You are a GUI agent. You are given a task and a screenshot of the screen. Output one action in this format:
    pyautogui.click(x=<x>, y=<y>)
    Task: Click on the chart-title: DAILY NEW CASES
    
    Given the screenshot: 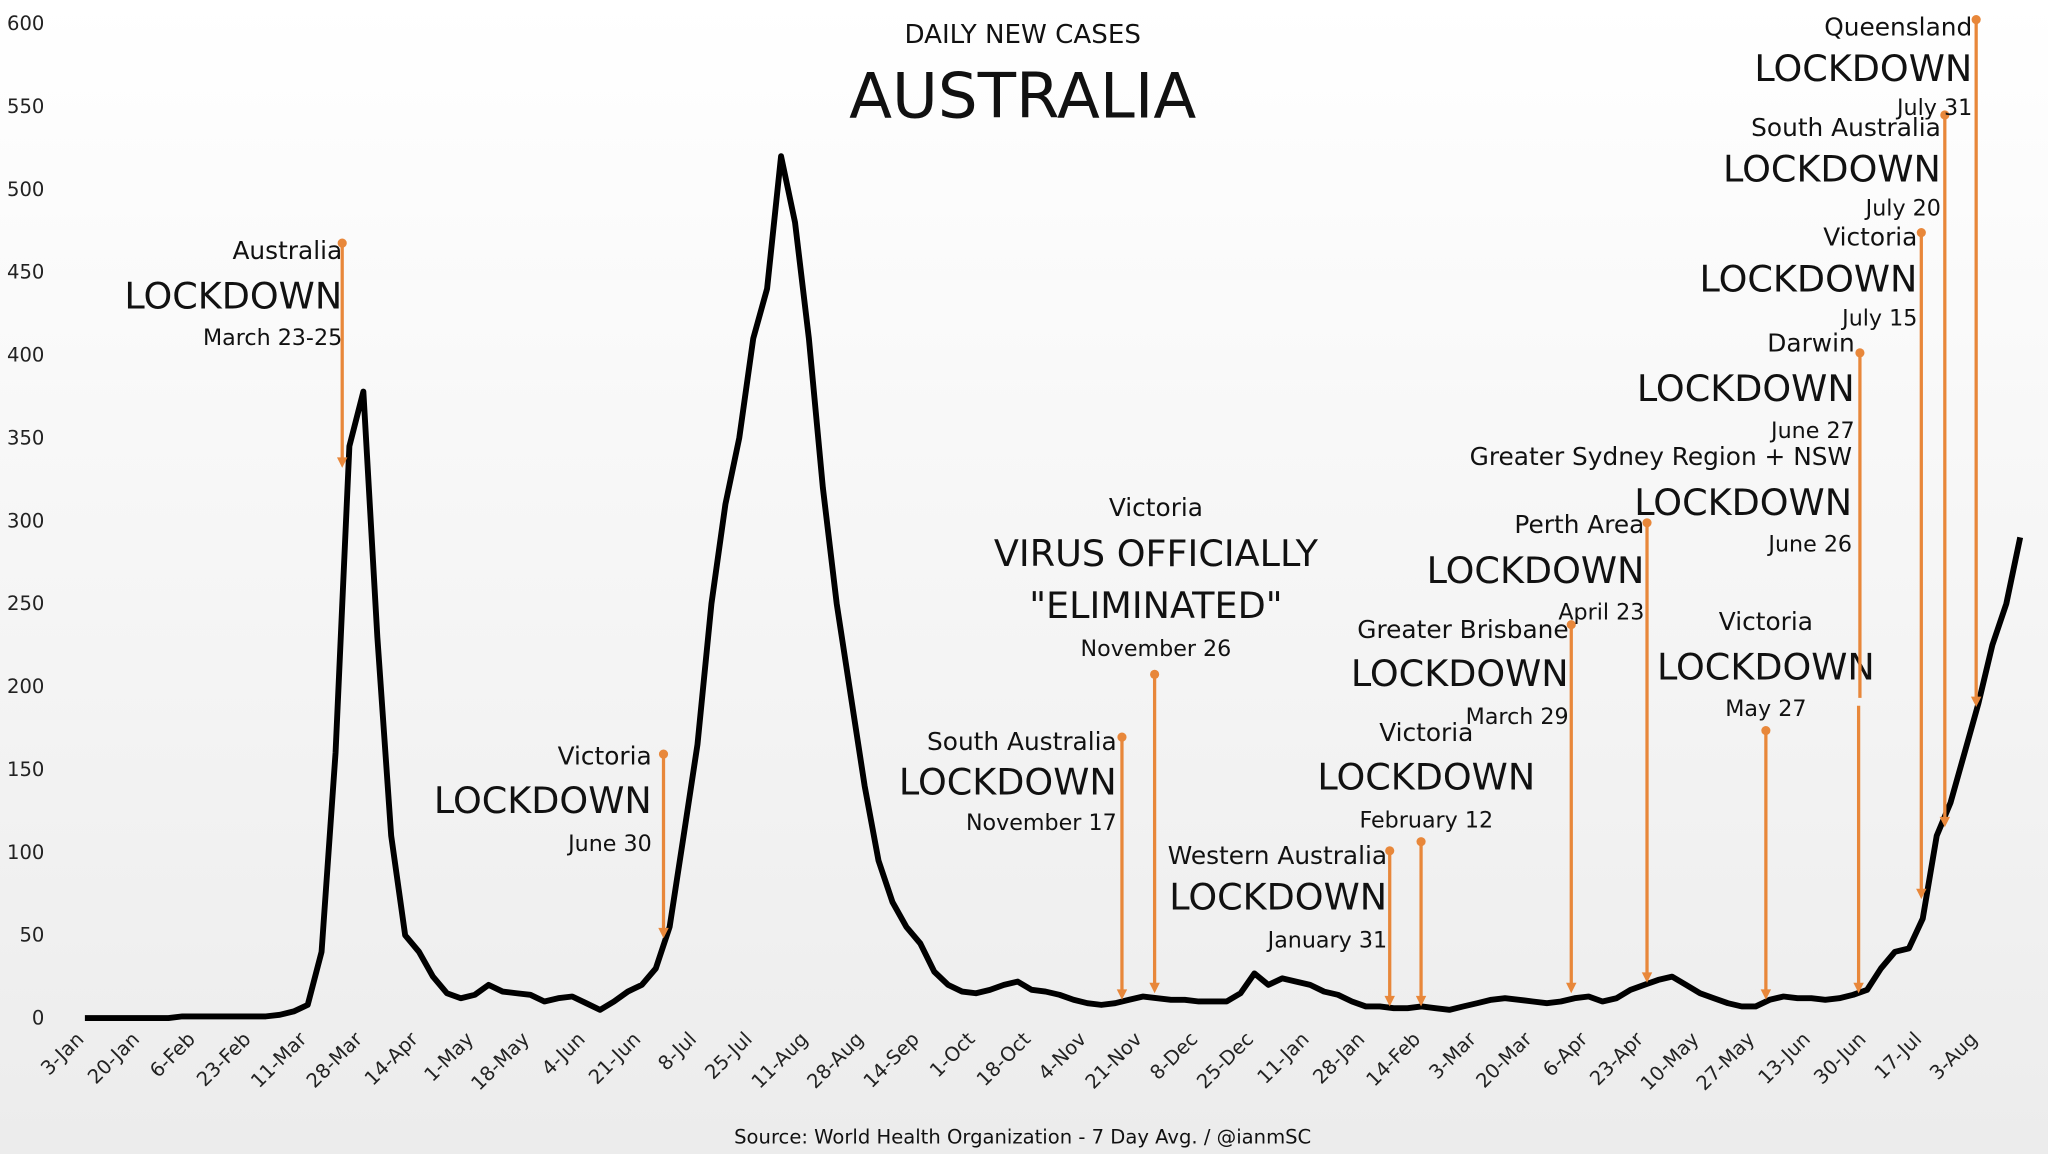 What is the action you would take?
    pyautogui.click(x=1022, y=35)
    